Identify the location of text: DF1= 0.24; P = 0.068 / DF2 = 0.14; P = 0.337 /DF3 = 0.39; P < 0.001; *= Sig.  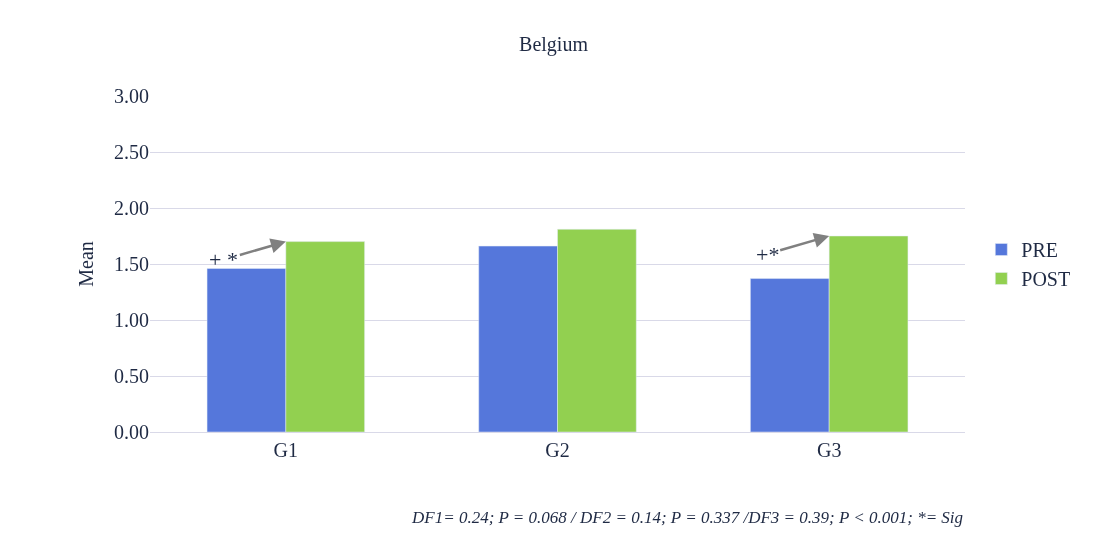
(687, 517).